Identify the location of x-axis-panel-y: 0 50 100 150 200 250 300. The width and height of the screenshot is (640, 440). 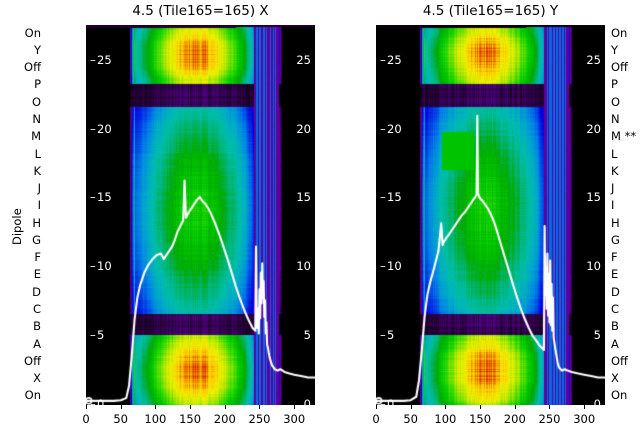
(488, 420).